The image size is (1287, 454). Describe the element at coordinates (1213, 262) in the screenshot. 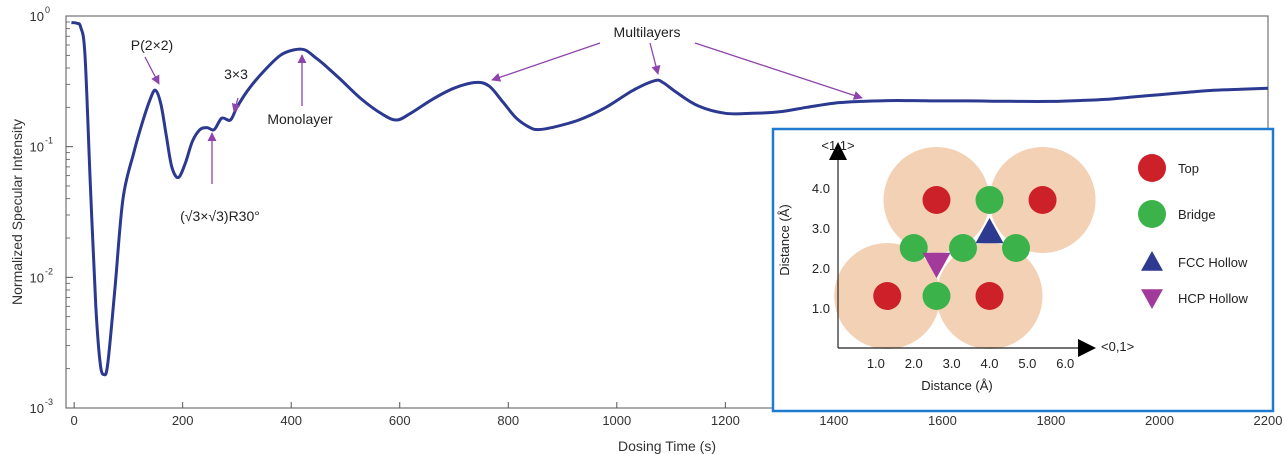

I see `legend-label-fcc: FCC Hollow` at that location.